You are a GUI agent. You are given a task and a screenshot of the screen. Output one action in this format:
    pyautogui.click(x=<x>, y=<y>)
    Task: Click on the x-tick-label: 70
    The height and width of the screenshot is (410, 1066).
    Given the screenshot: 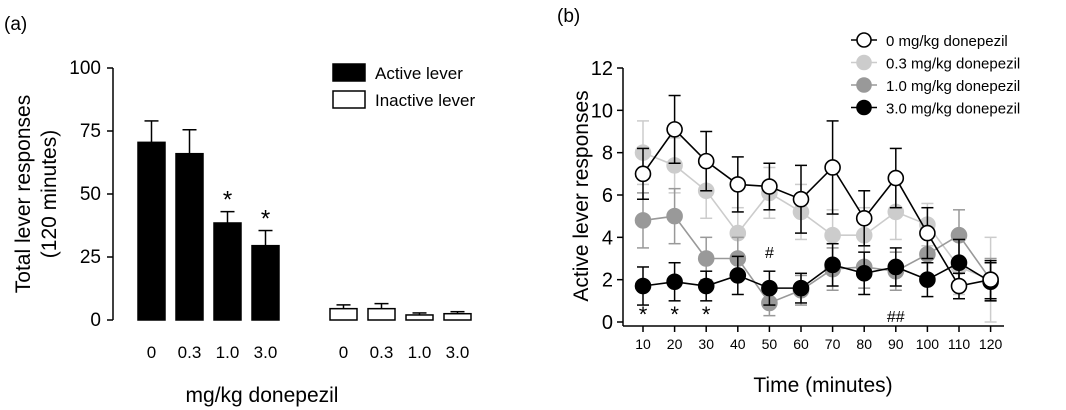 What is the action you would take?
    pyautogui.click(x=833, y=344)
    